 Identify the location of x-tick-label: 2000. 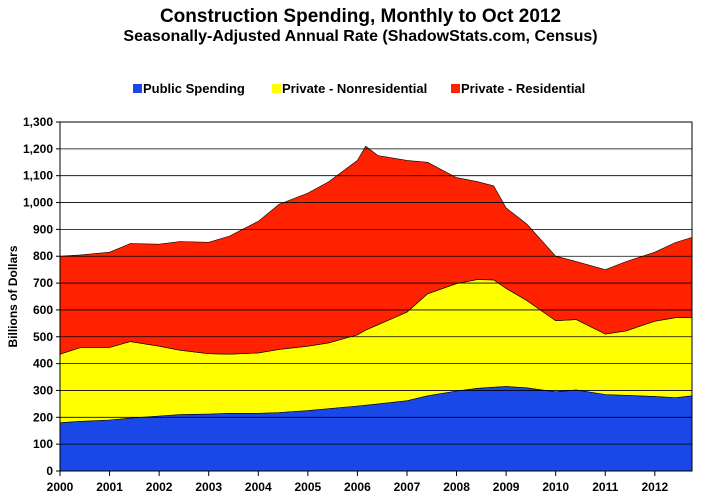
(60, 487).